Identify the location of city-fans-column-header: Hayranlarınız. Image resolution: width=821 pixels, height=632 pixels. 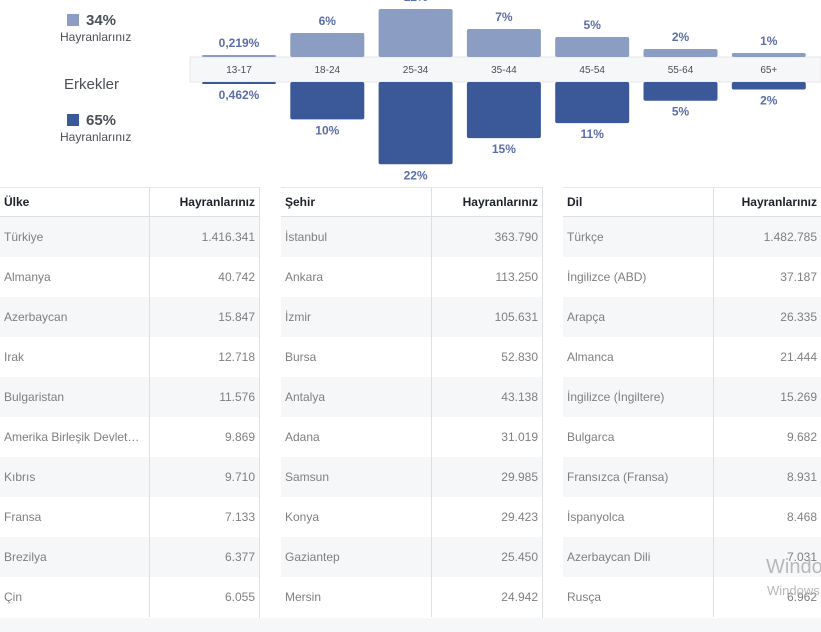
(486, 202).